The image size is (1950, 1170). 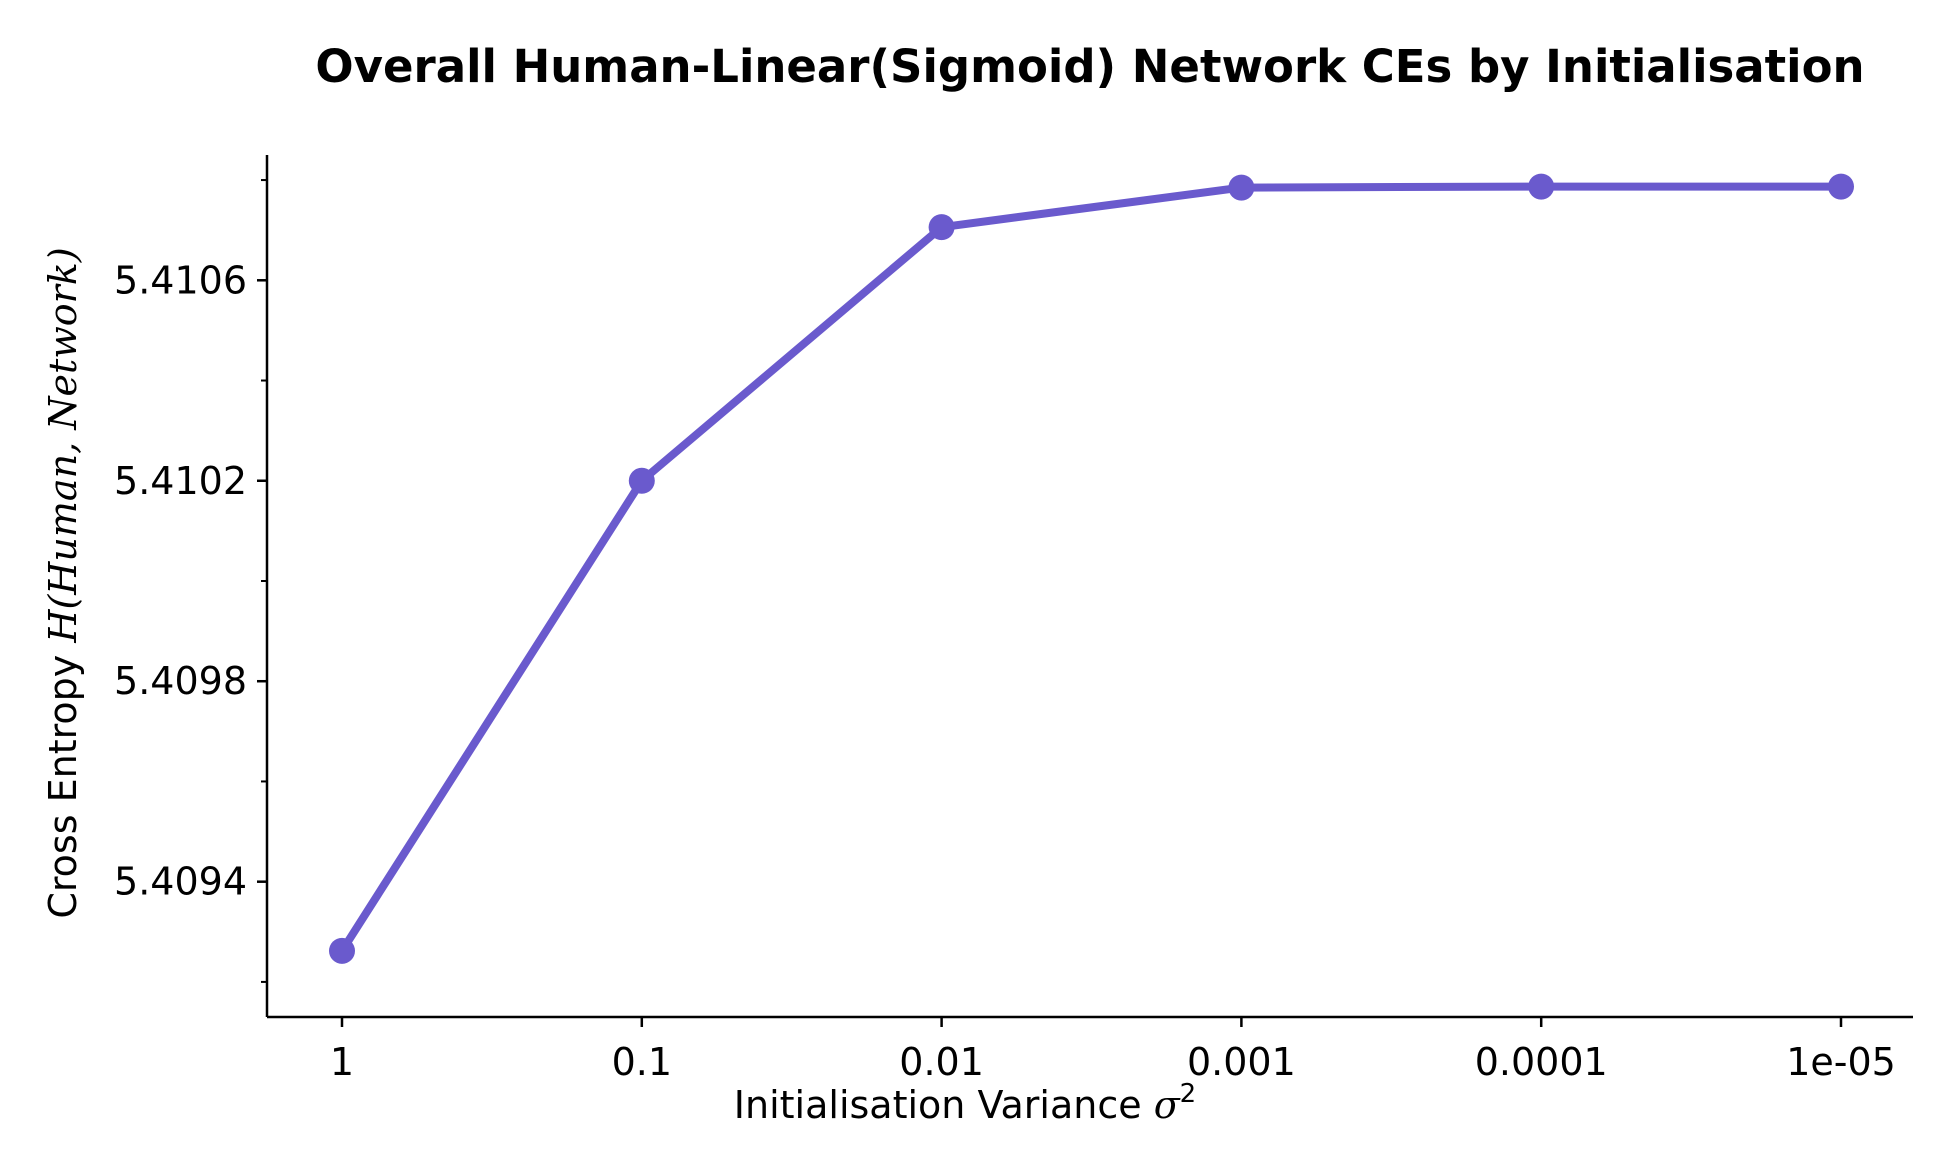 What do you see at coordinates (1188, 1094) in the screenshot?
I see `x-axis-label-superscript: 2` at bounding box center [1188, 1094].